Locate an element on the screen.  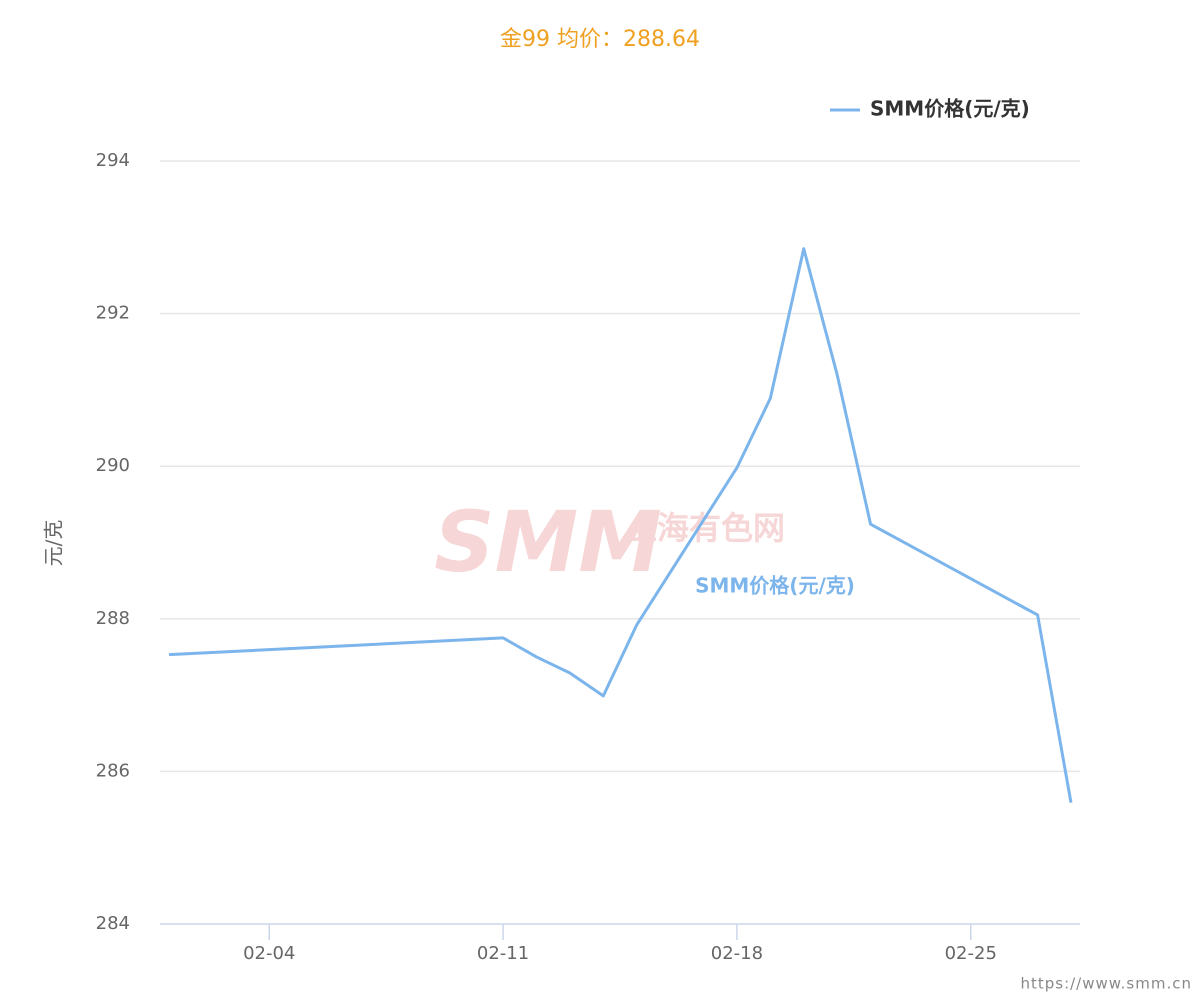
x-tick-label: 02-04 is located at coordinates (269, 953).